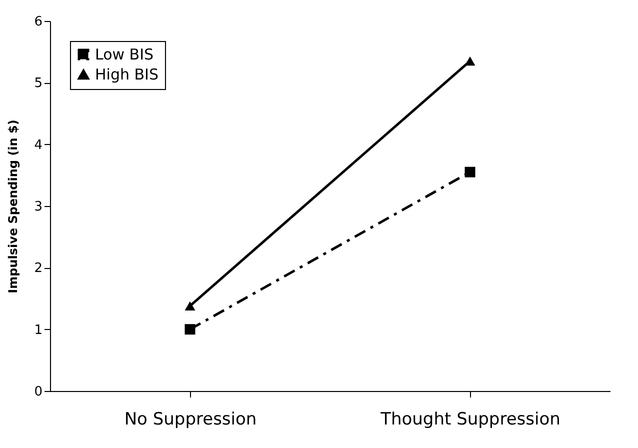  I want to click on x-tick-label: No Suppression, so click(190, 420).